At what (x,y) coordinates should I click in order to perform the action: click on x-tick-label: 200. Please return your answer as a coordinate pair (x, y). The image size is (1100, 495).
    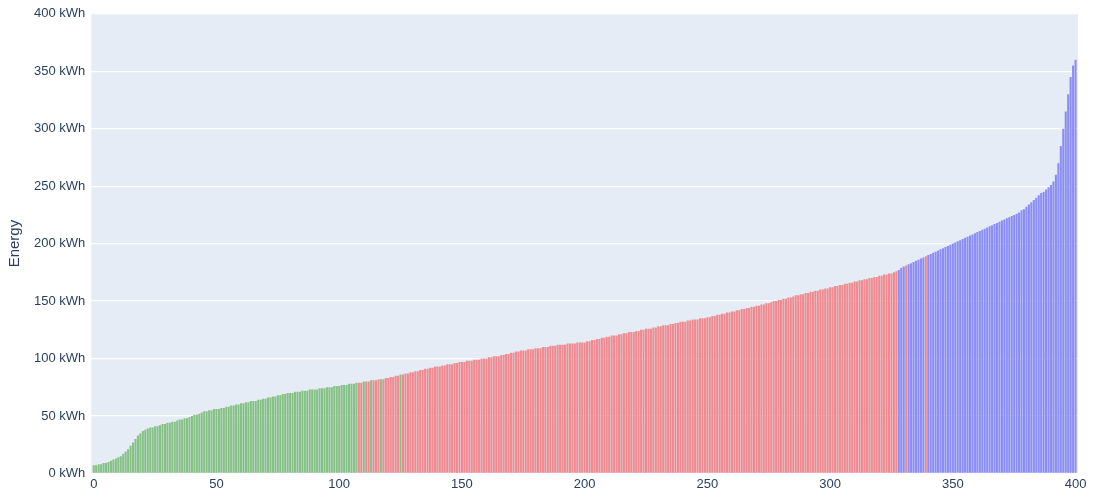
    Looking at the image, I should click on (584, 483).